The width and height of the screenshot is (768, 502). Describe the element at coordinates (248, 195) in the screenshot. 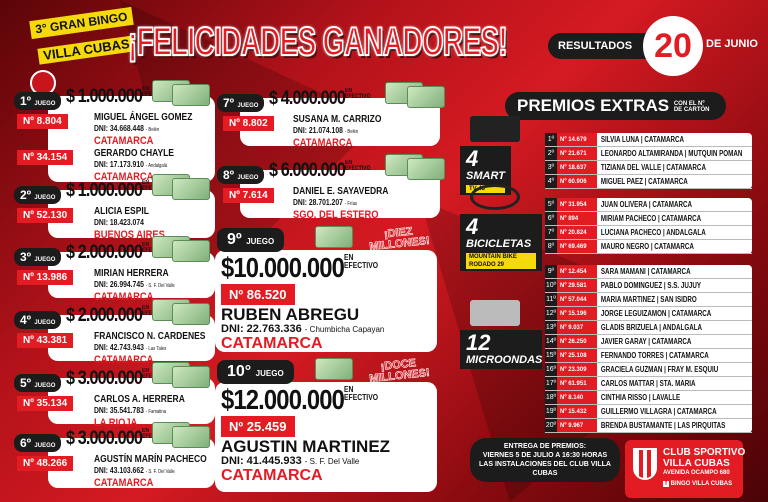

I see `ticket-number: Nº 7.614` at that location.